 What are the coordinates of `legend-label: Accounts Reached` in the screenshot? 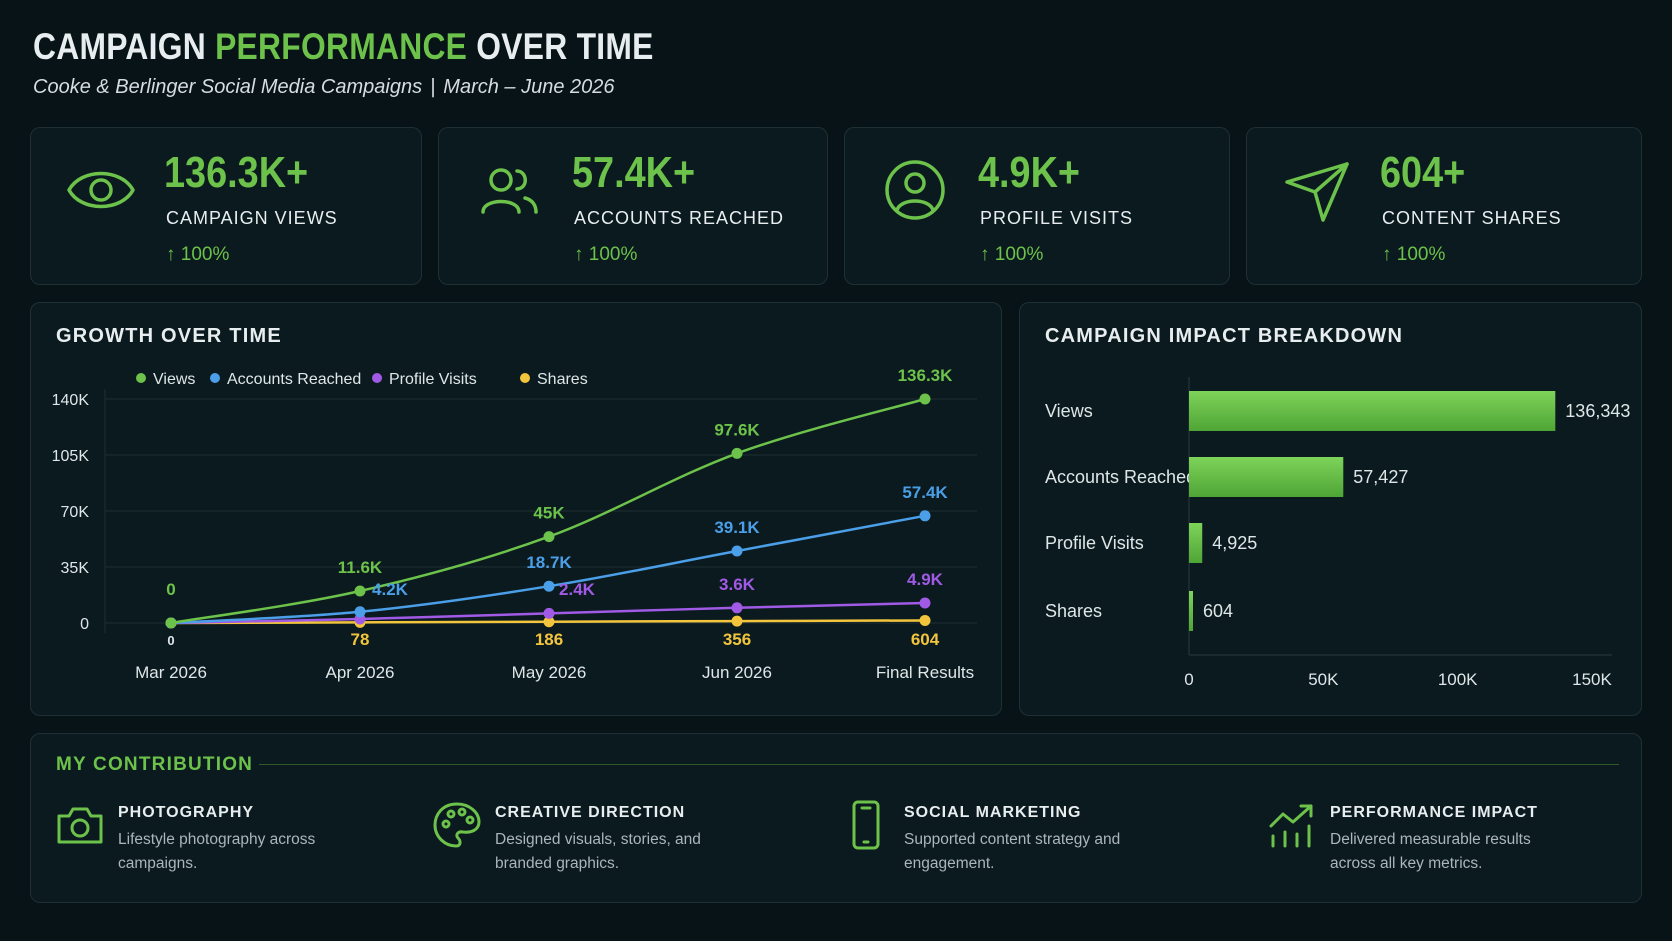 It's located at (294, 379).